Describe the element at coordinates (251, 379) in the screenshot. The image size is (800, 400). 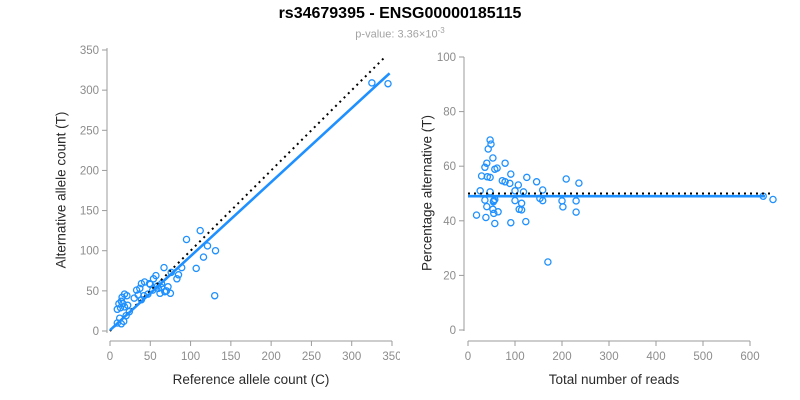
I see `left-x-axis-label: Reference allele count (C)` at that location.